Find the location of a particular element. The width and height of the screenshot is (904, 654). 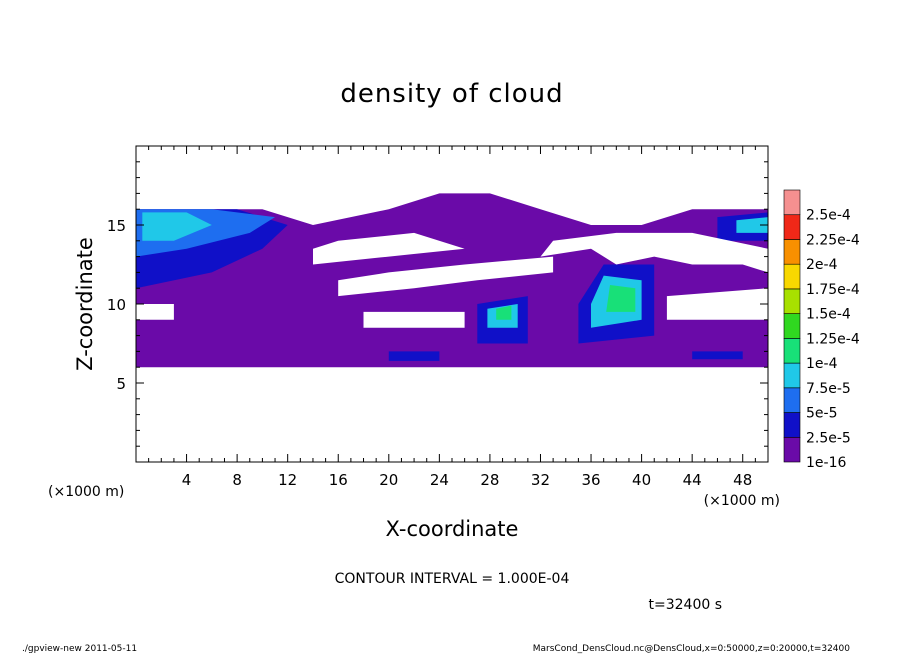

x-tick-label: 24 is located at coordinates (439, 480).